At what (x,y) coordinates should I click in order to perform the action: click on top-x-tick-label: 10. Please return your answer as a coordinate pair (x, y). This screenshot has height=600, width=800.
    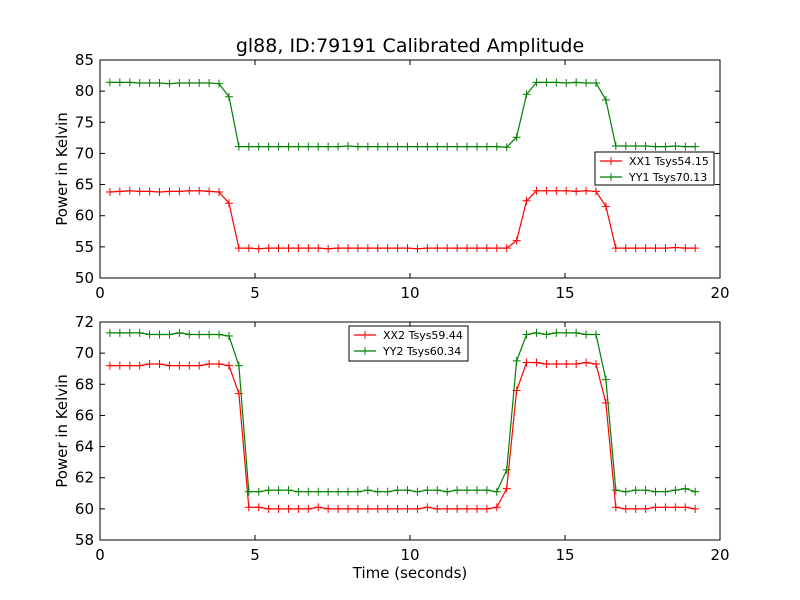
    Looking at the image, I should click on (409, 293).